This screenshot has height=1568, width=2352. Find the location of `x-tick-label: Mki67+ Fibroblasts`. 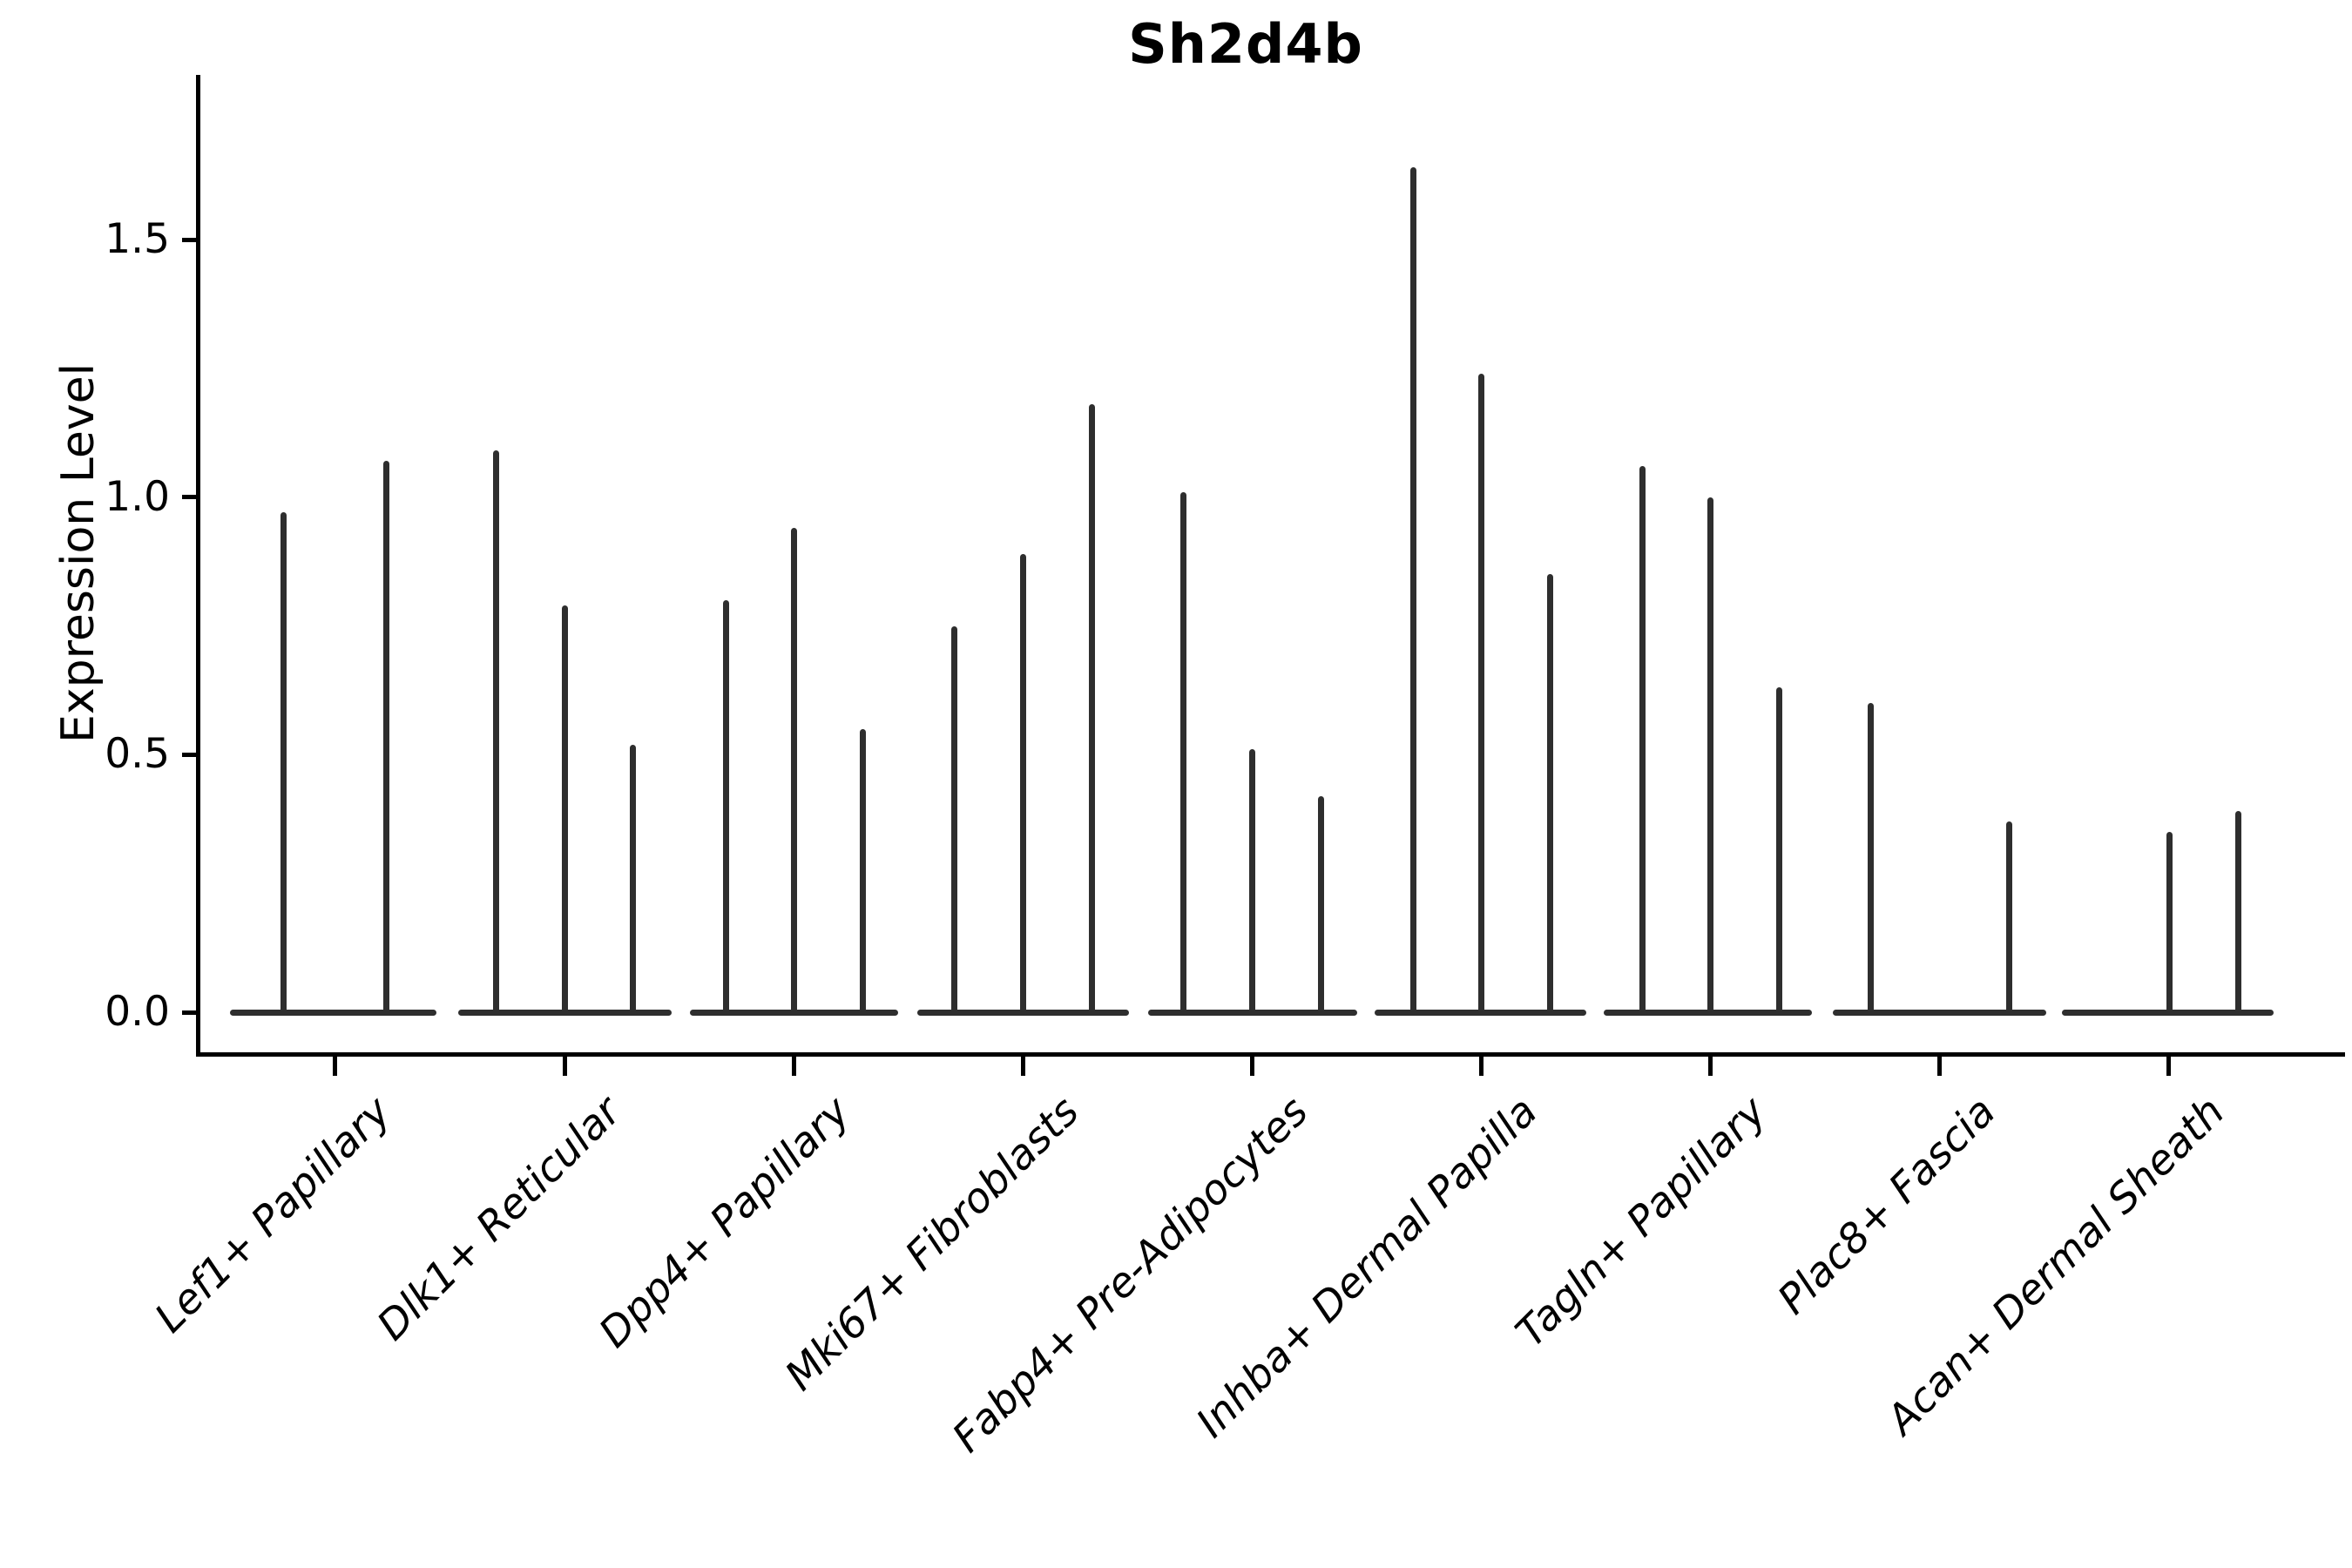

x-tick-label: Mki67+ Fibroblasts is located at coordinates (932, 1244).